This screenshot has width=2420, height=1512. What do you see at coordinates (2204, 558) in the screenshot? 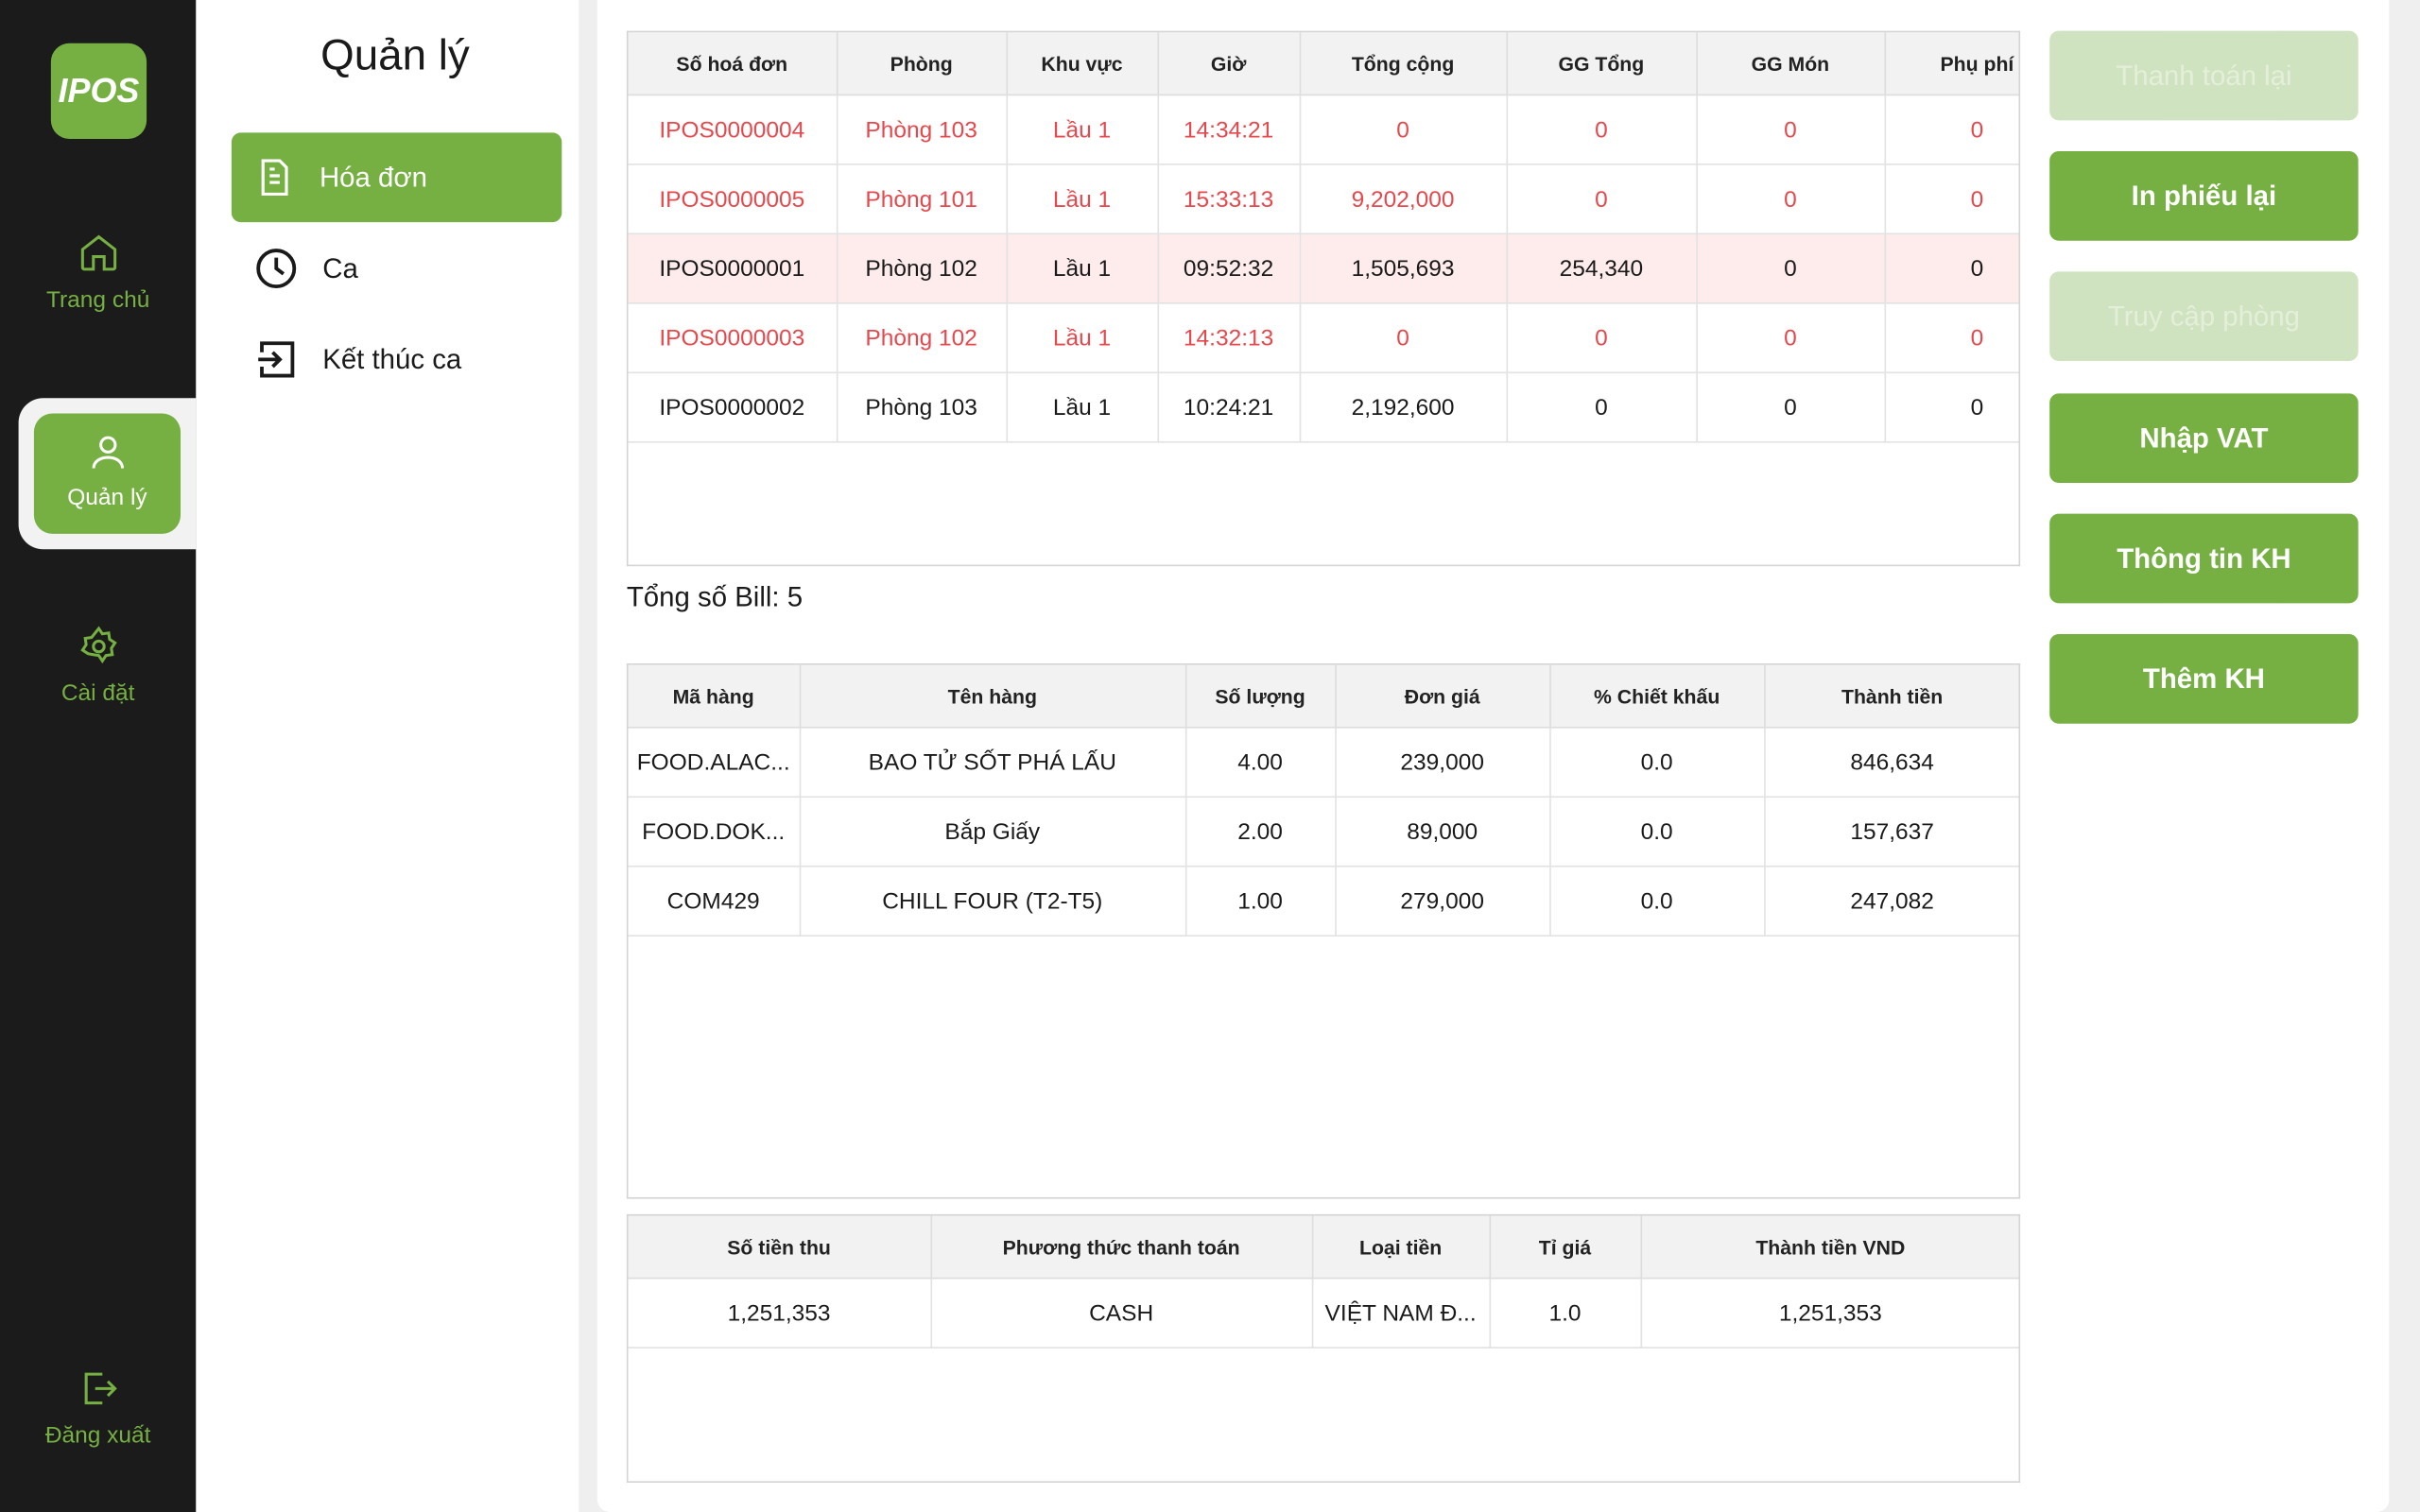
I see `action-button: Thông tin KH` at bounding box center [2204, 558].